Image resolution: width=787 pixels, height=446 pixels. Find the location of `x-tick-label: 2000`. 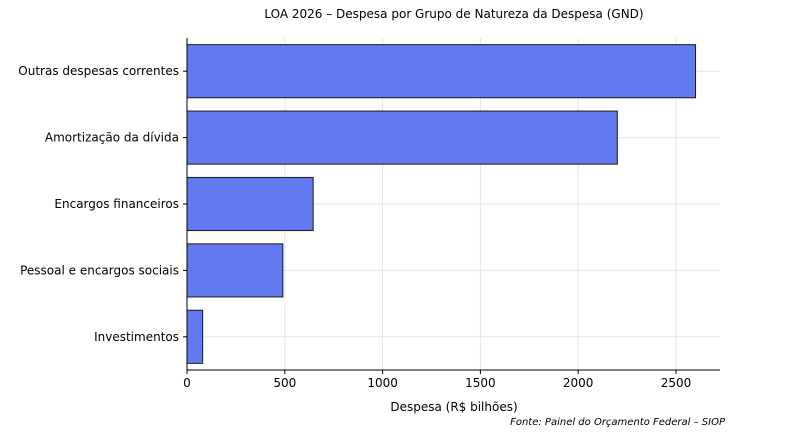

x-tick-label: 2000 is located at coordinates (578, 383).